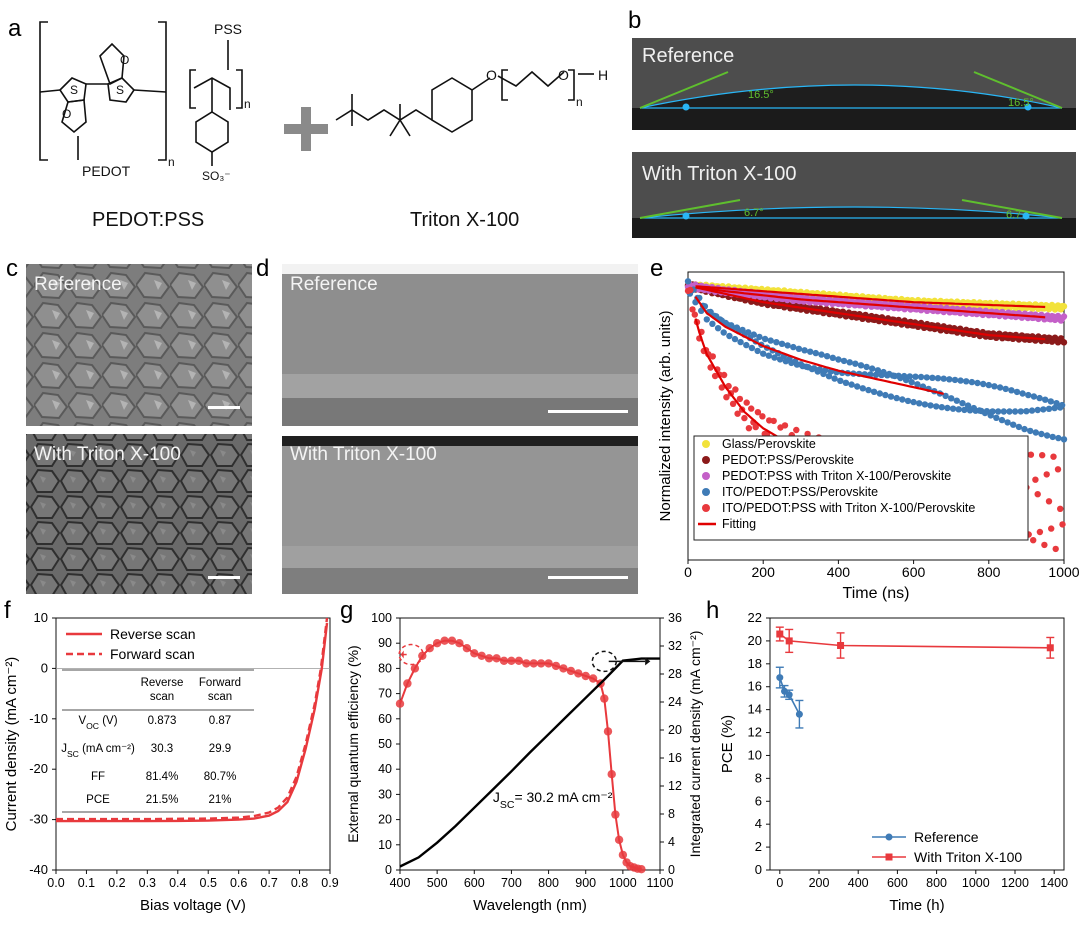 The height and width of the screenshot is (942, 1080). Describe the element at coordinates (262, 268) in the screenshot. I see `panel-letter-d: d` at that location.